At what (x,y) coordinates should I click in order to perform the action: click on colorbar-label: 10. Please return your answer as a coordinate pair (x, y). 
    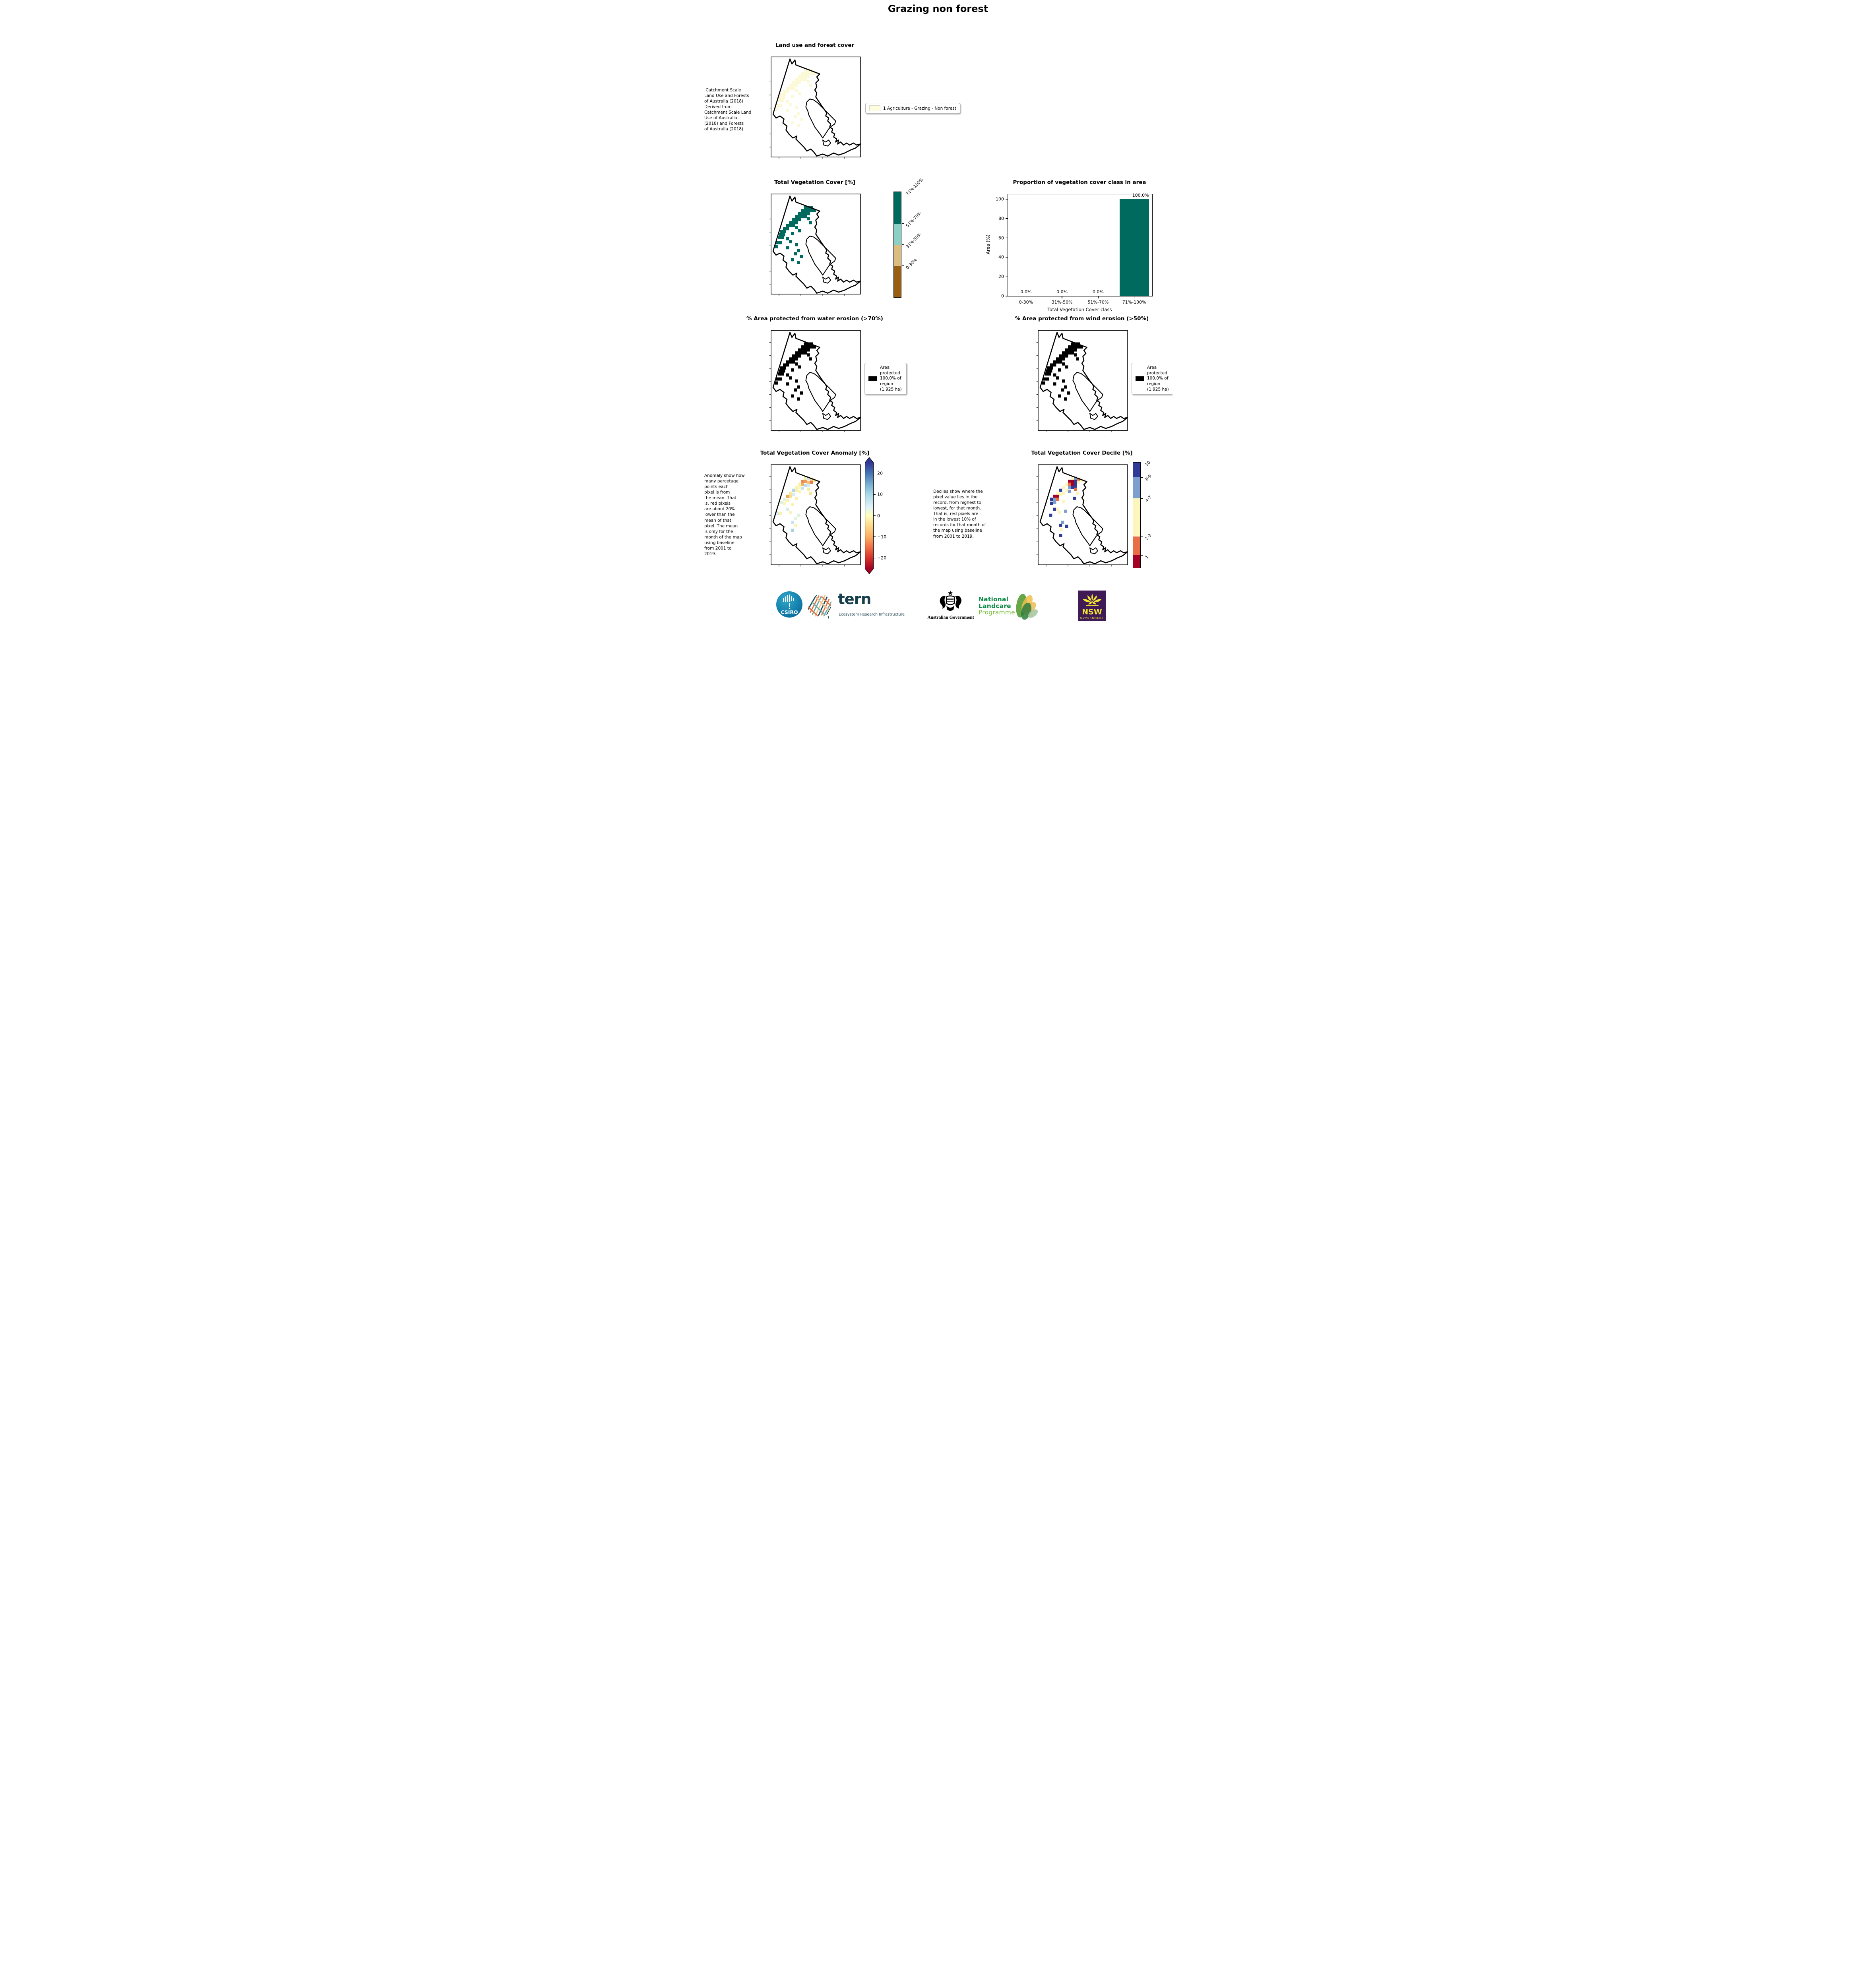
    Looking at the image, I should click on (1147, 463).